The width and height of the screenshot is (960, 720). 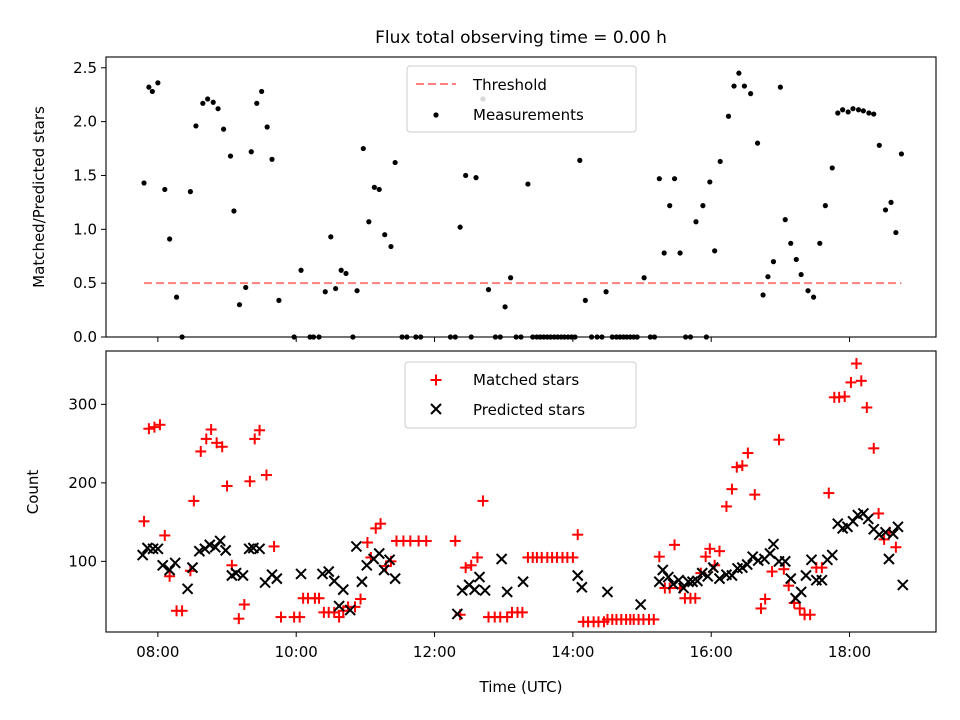 I want to click on top-y-tick-label: 2.5, so click(x=85, y=68).